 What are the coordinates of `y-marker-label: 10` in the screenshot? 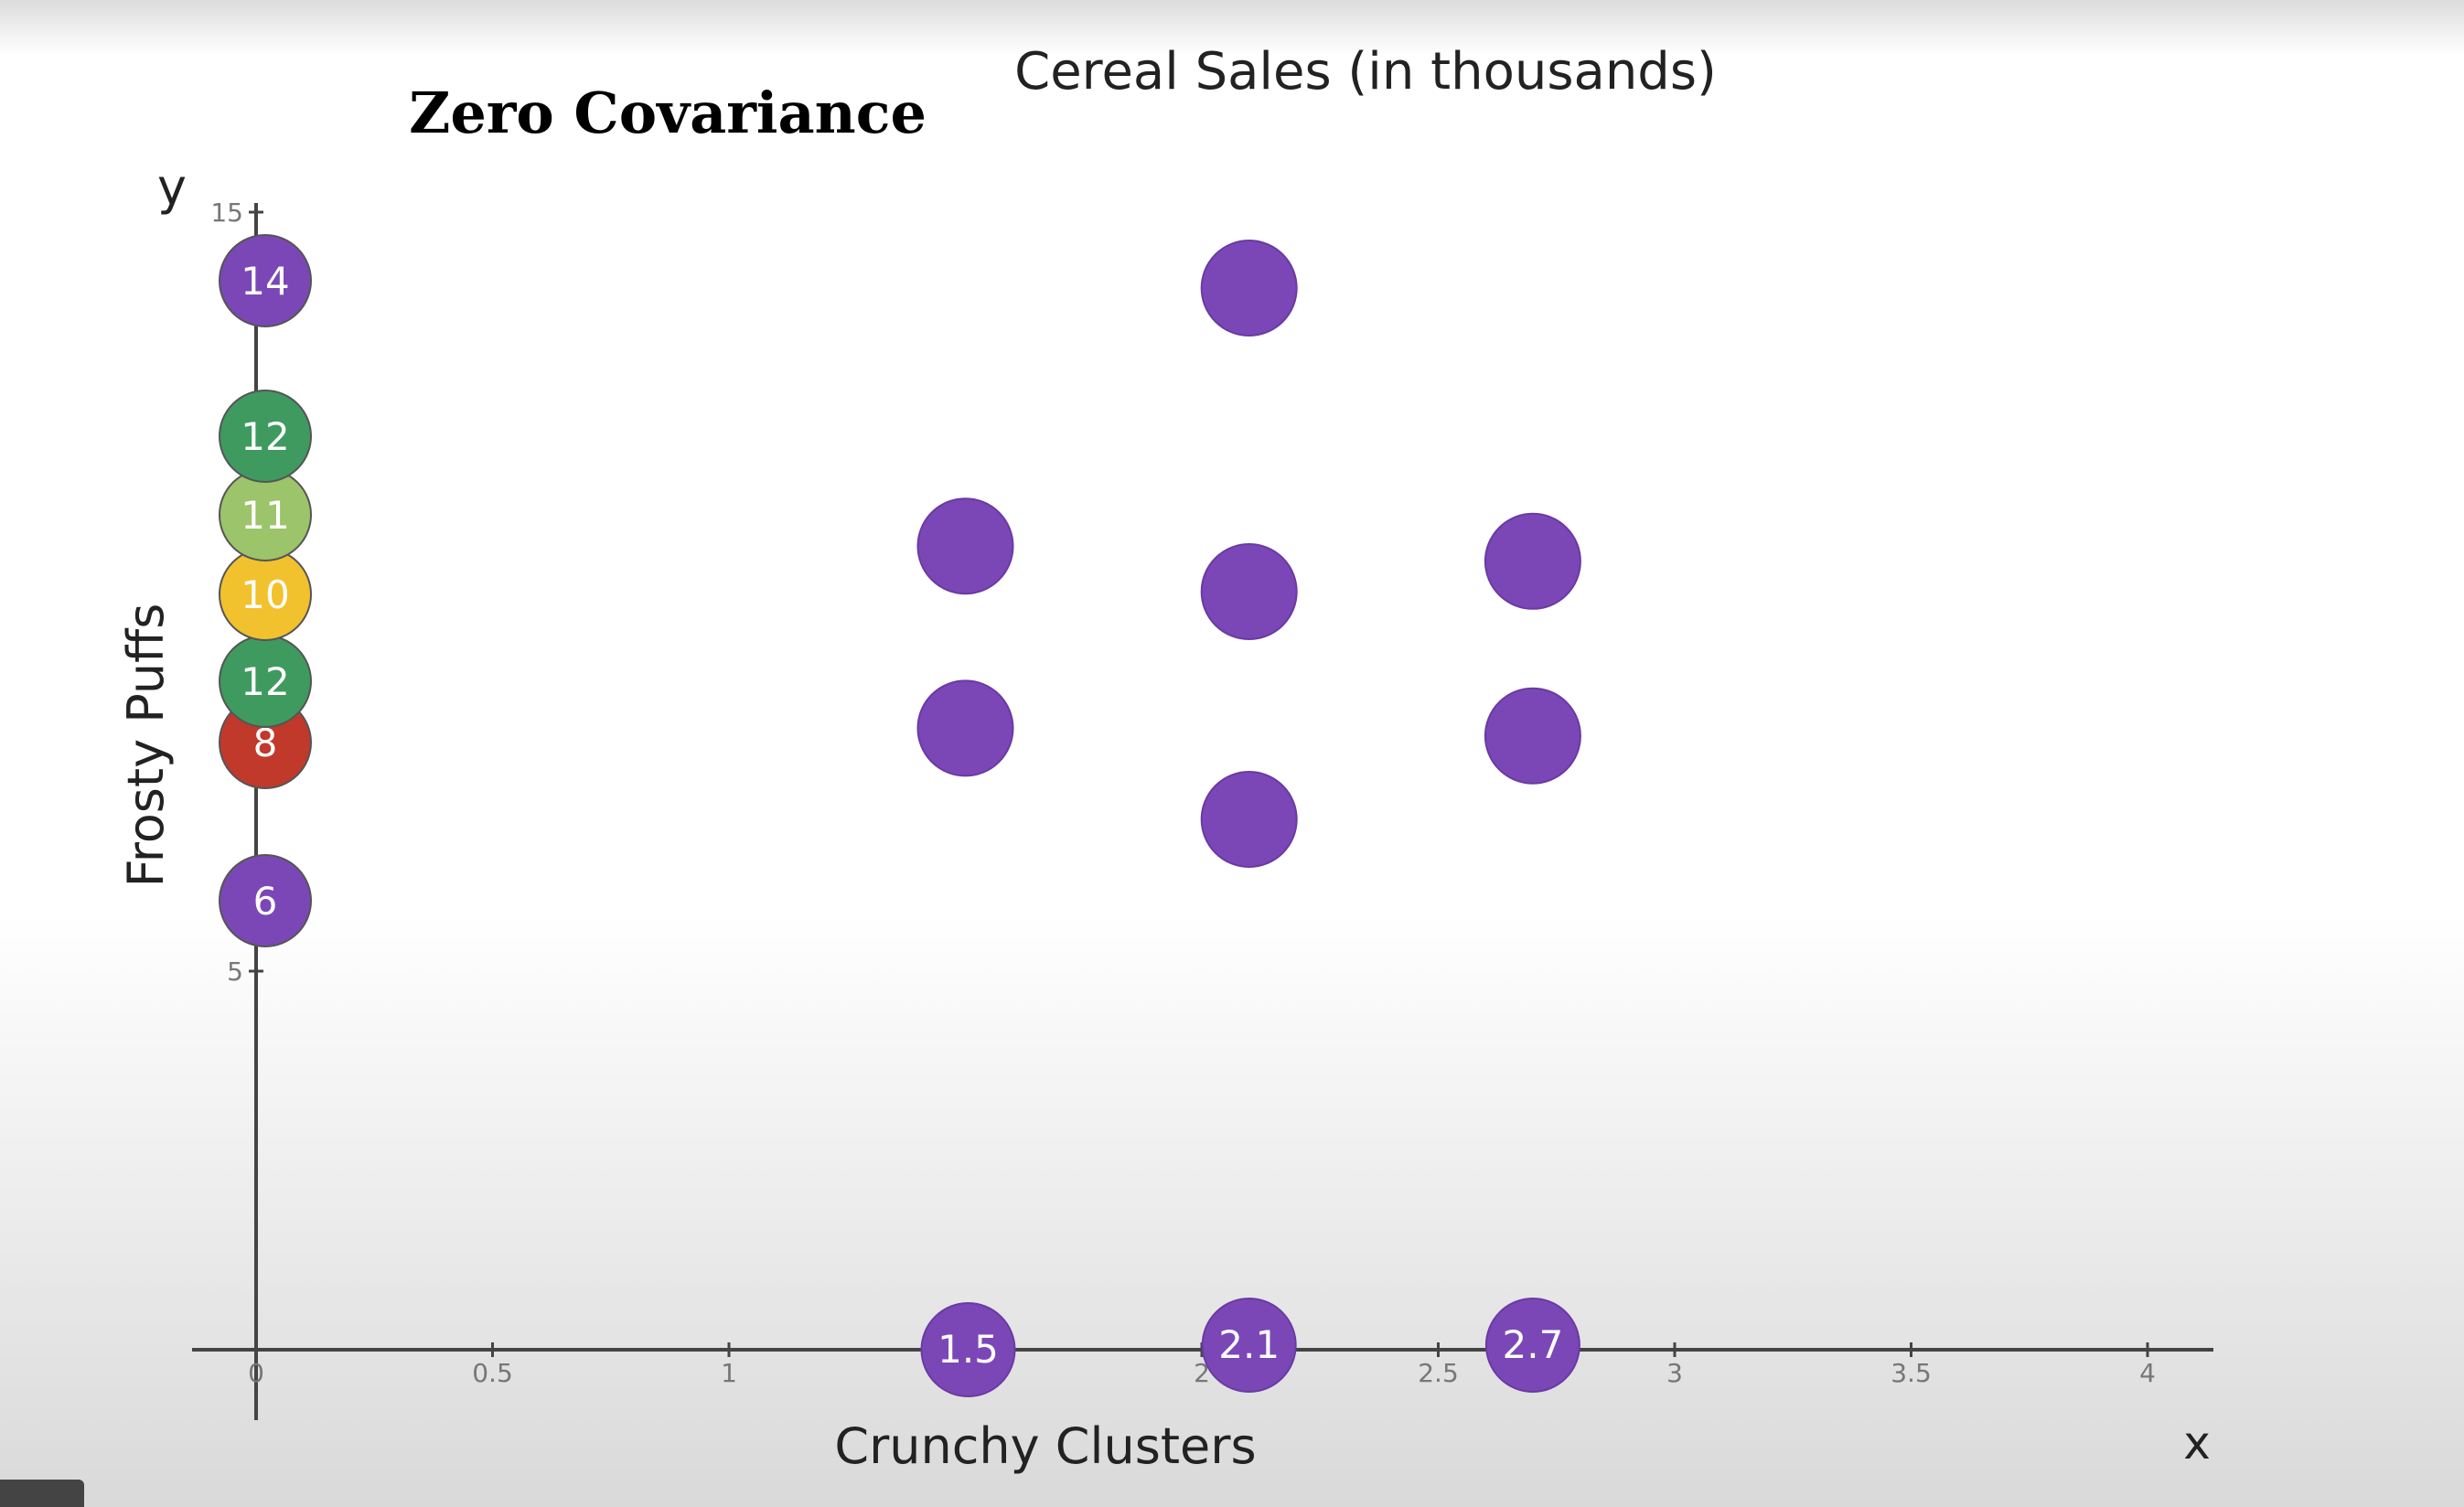 It's located at (265, 594).